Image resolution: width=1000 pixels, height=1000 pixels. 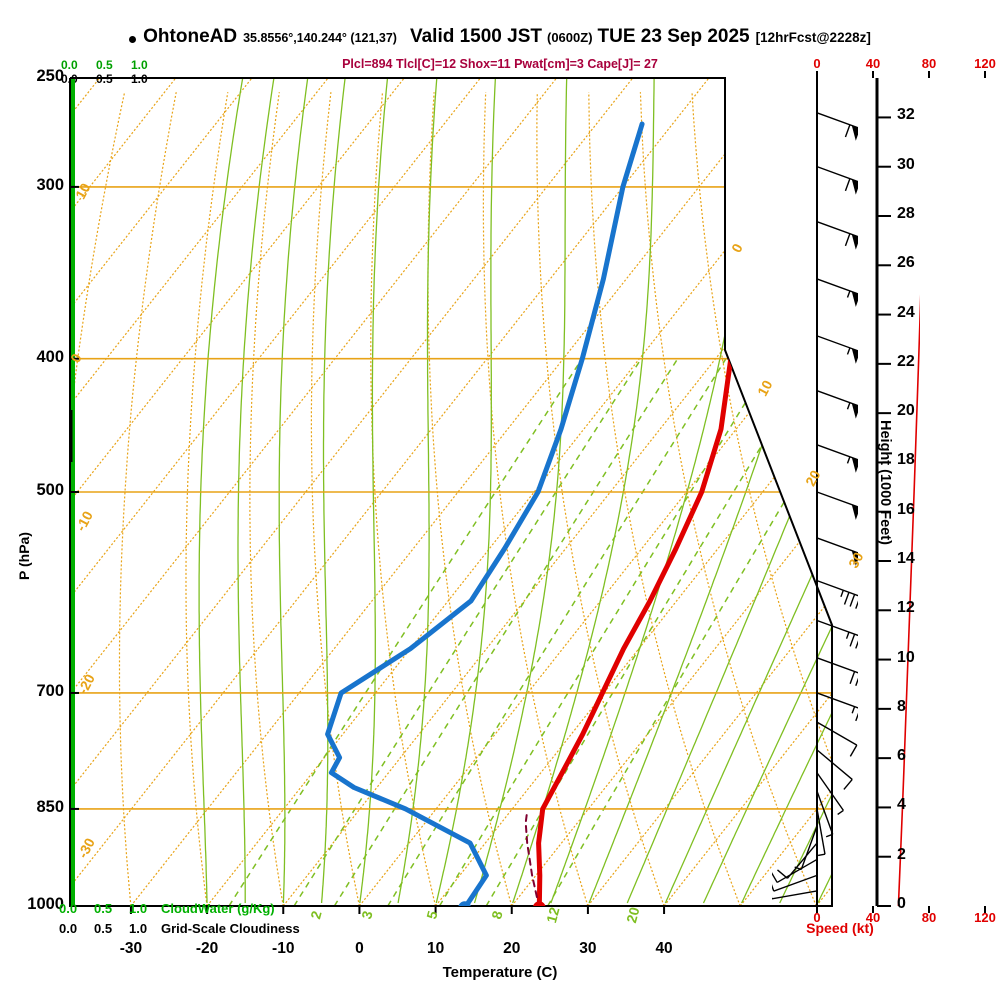 What do you see at coordinates (50, 490) in the screenshot?
I see `pressure-tick-500: 500` at bounding box center [50, 490].